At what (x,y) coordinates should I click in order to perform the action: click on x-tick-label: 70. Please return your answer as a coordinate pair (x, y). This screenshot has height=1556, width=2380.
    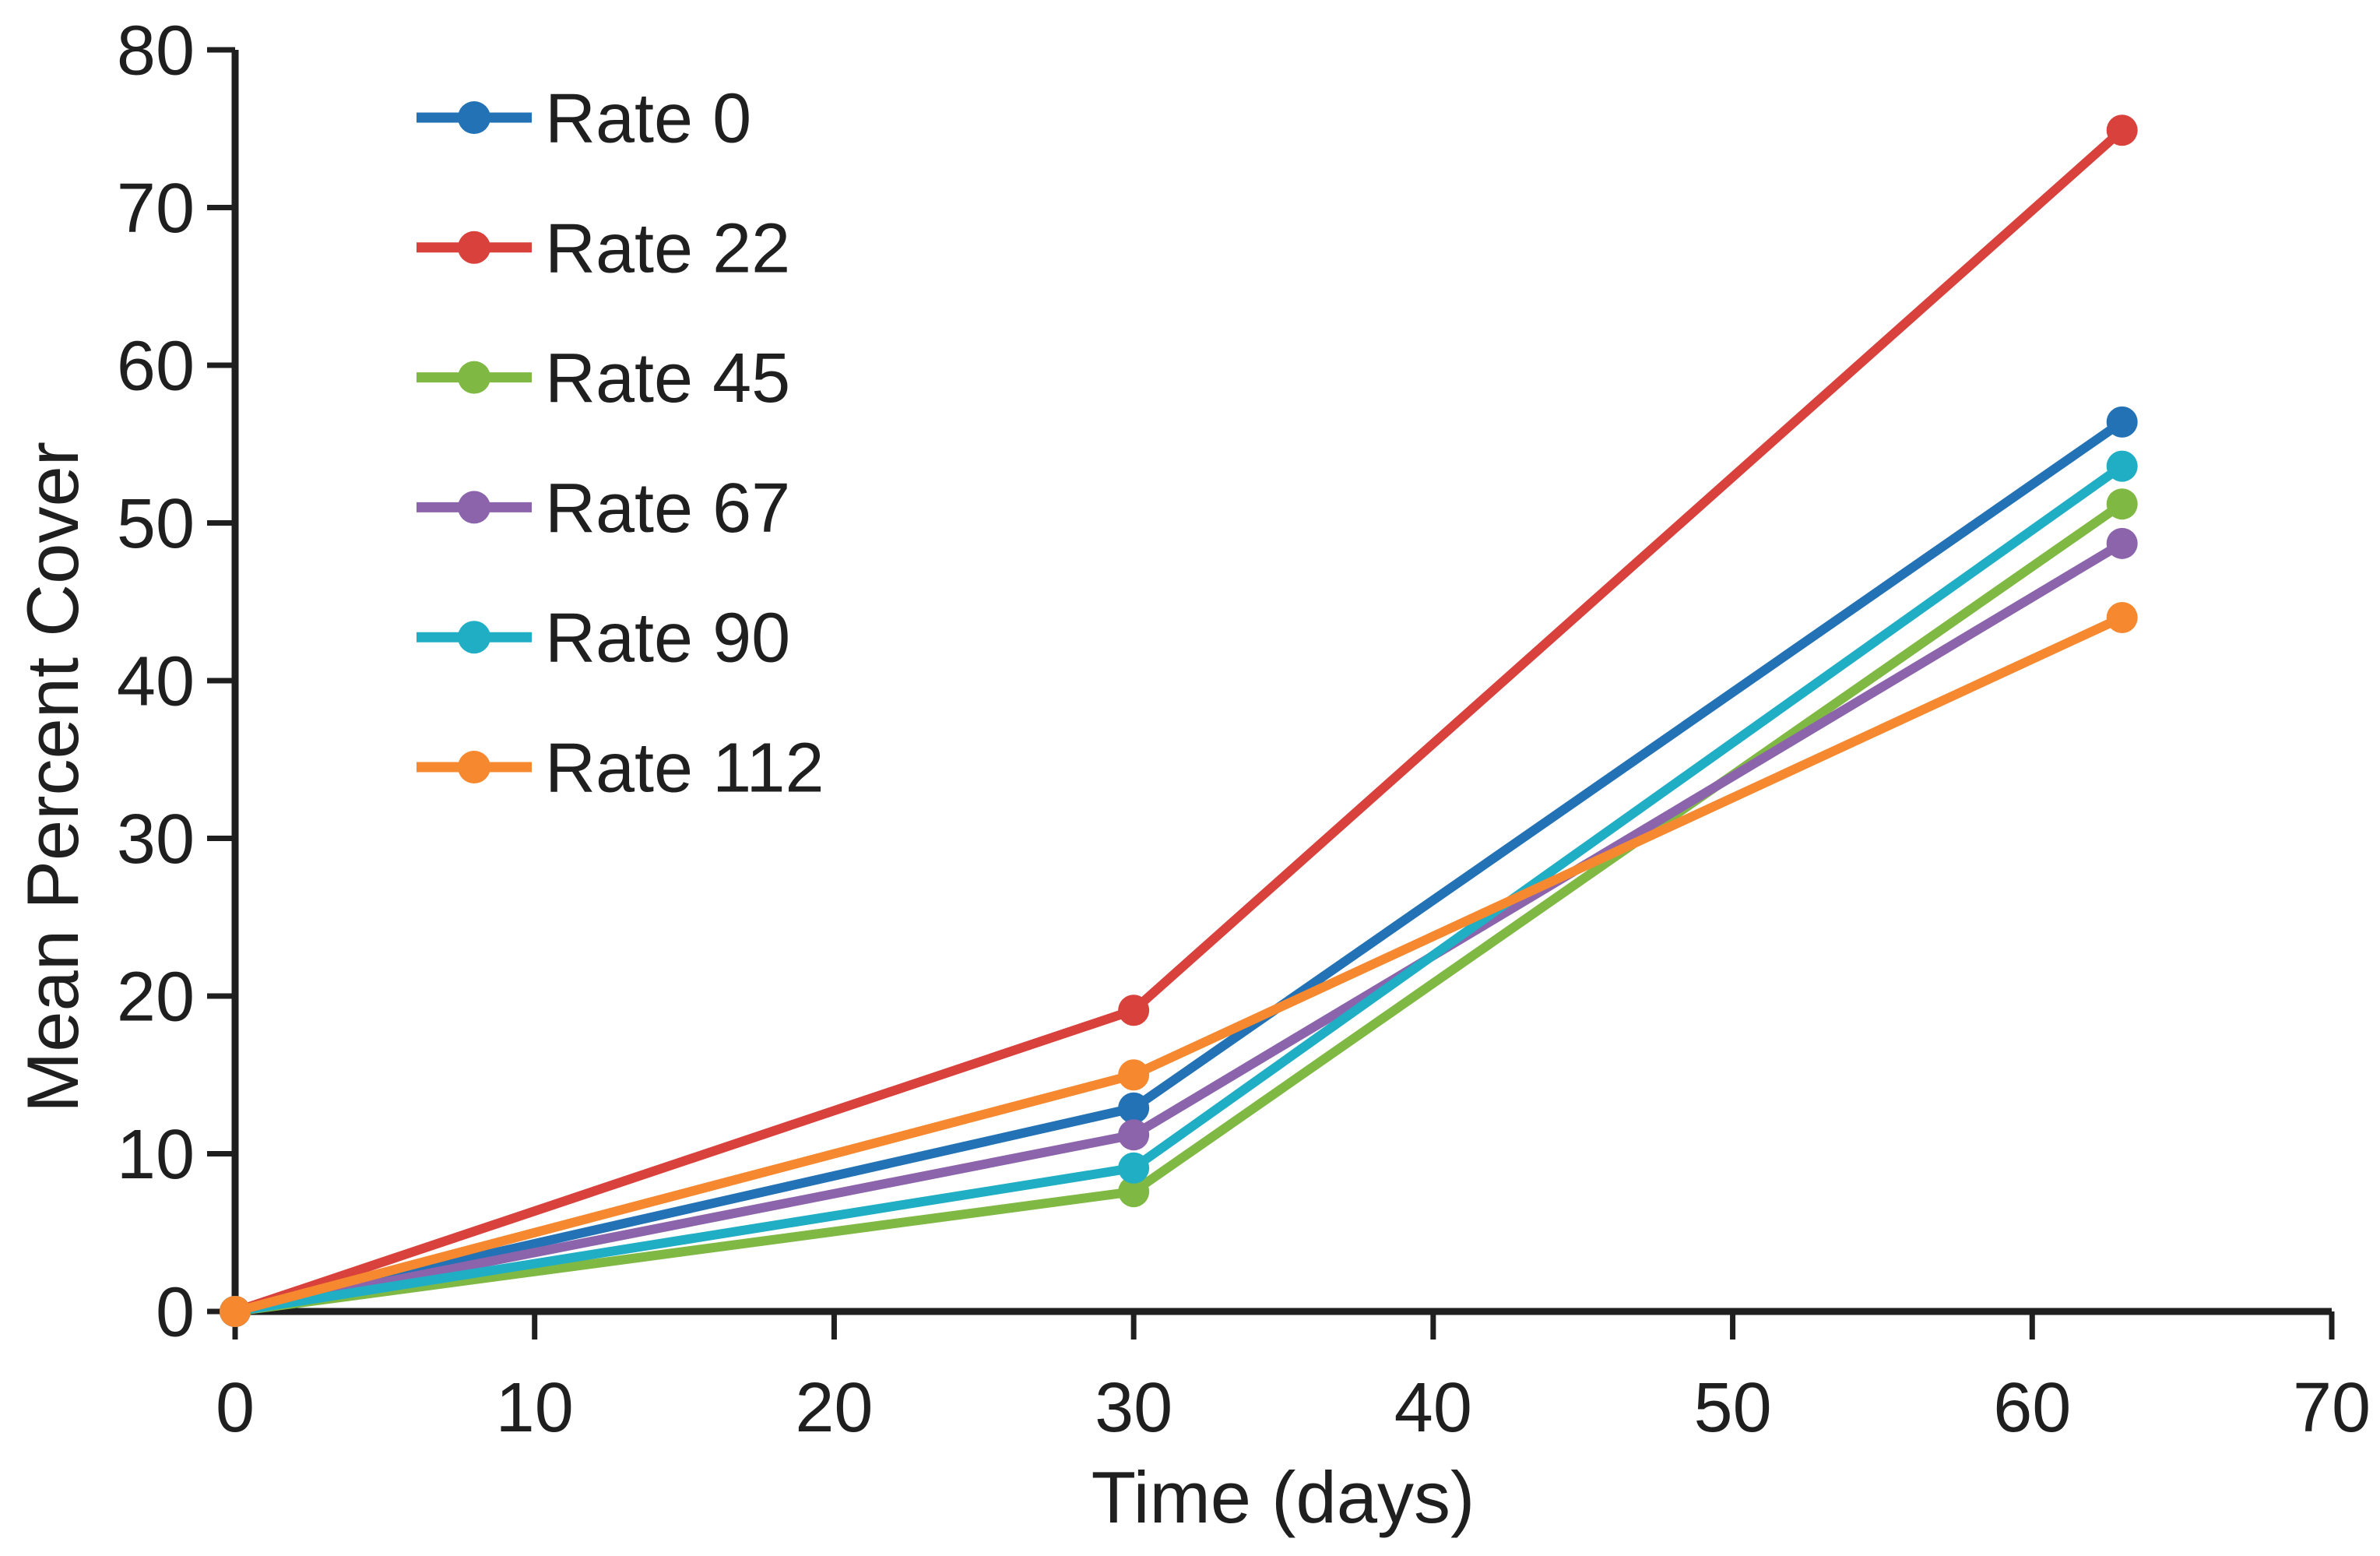
    Looking at the image, I should click on (2332, 1408).